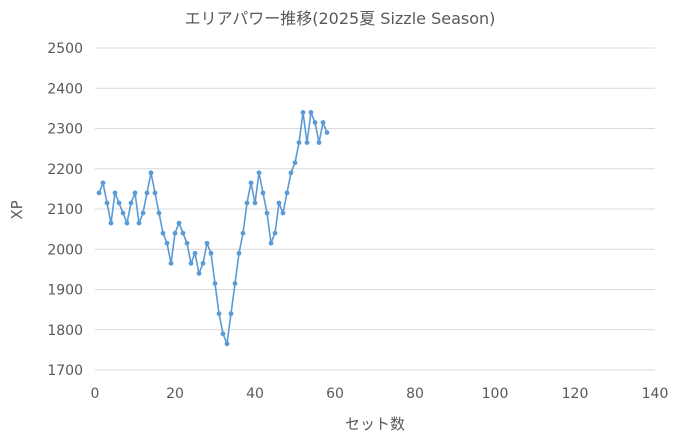 The image size is (680, 448). I want to click on y-axis-ticks: 1700 1800 1900 2000 2100 2200 2300 2400 2500, so click(65, 210).